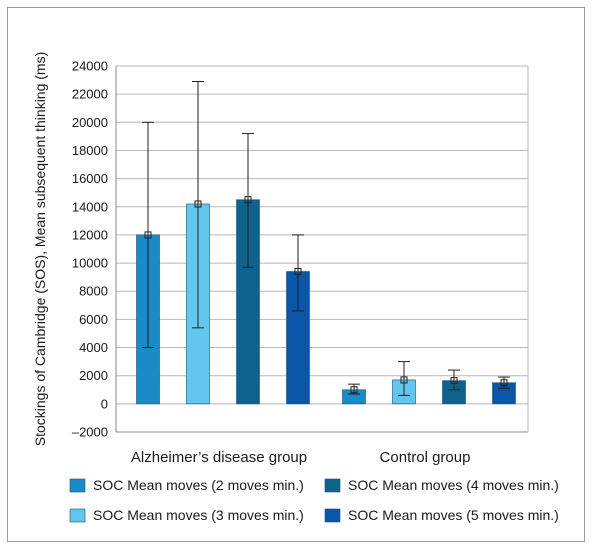  Describe the element at coordinates (90, 94) in the screenshot. I see `y-tick-label: 22000` at that location.